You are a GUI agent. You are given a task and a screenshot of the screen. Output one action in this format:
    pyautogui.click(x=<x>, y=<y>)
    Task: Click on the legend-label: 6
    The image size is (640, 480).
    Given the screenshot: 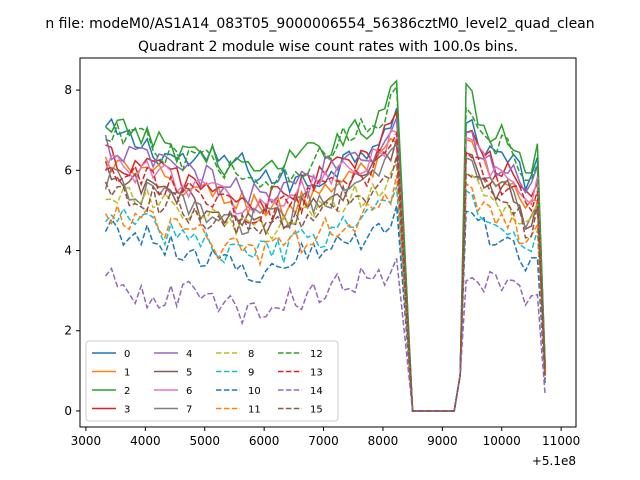 What is the action you would take?
    pyautogui.click(x=189, y=391)
    